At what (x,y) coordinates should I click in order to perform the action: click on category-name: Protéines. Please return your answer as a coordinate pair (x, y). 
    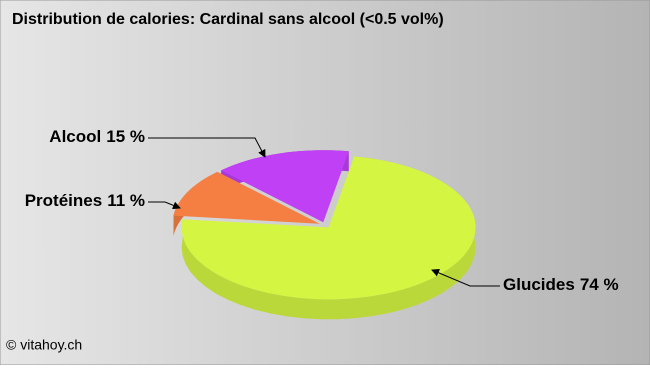
    Looking at the image, I should click on (63, 200).